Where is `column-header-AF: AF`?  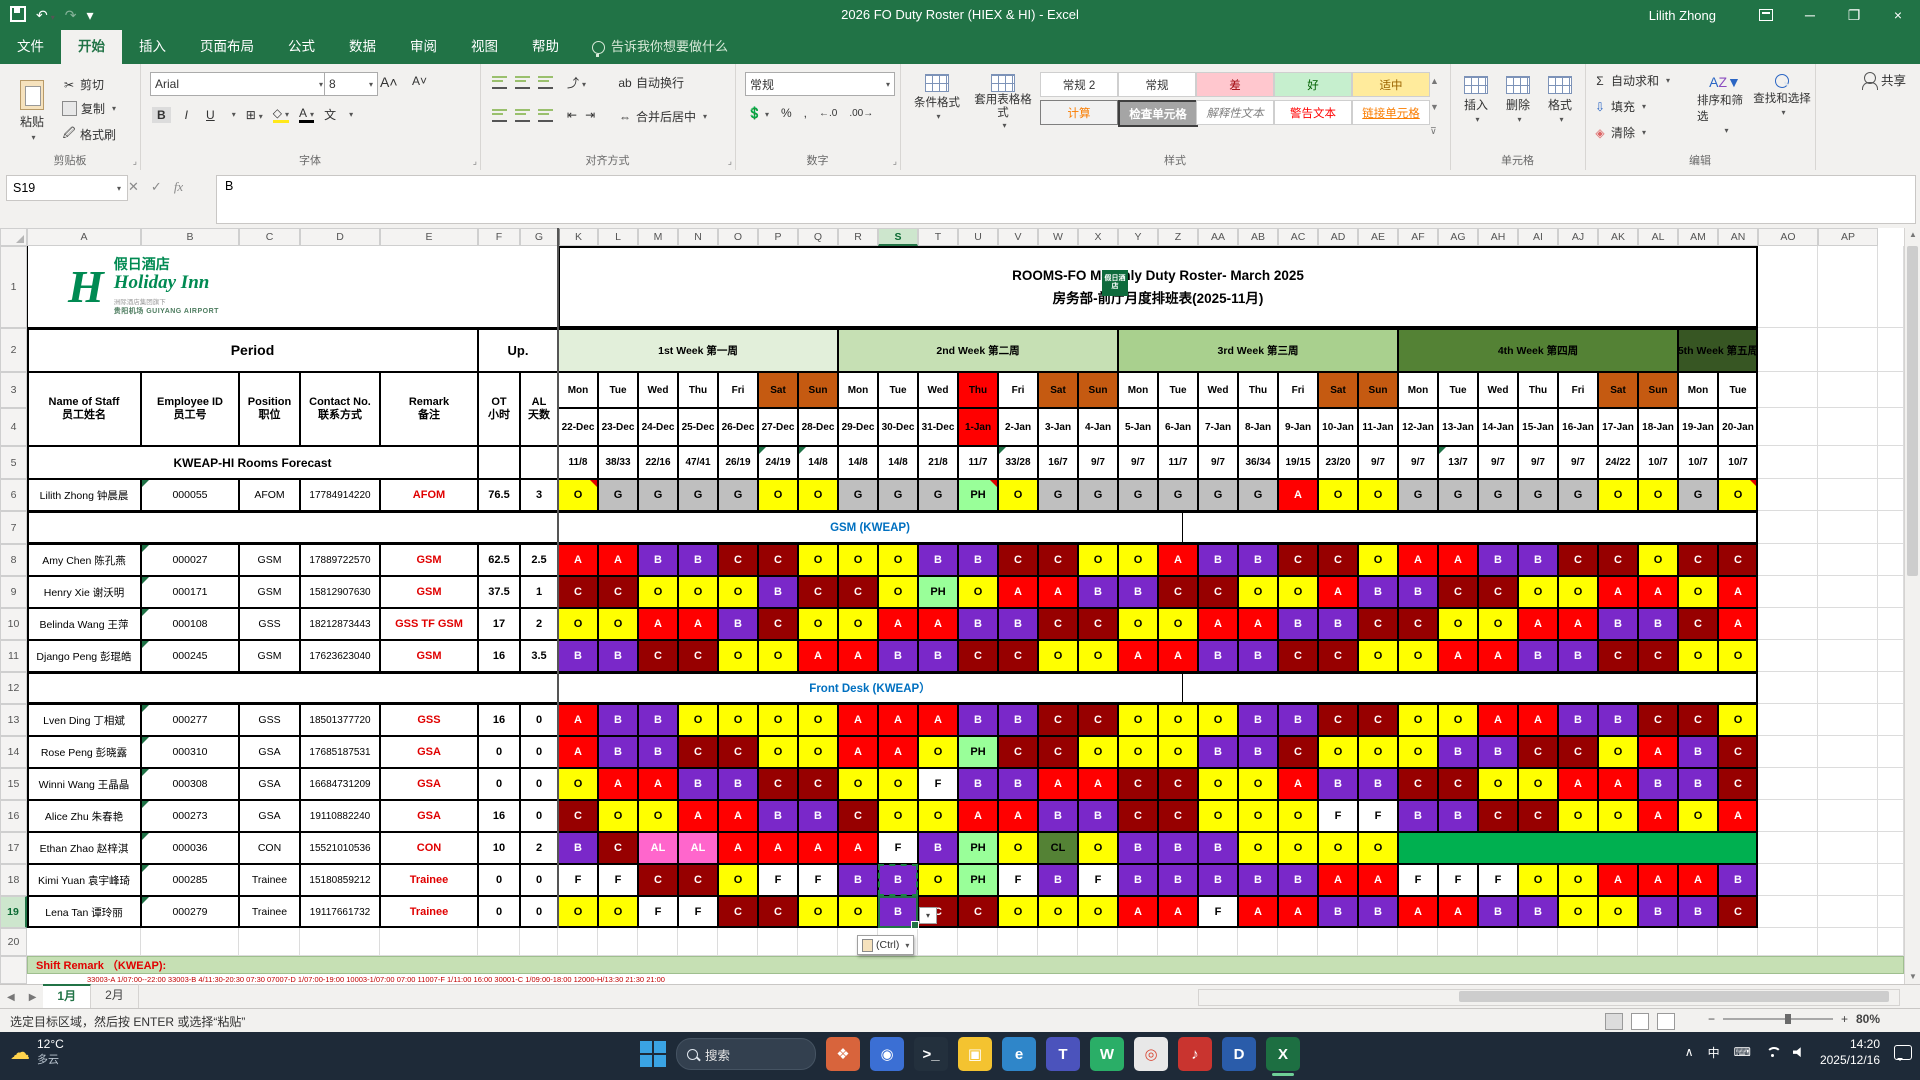 column-header-AF: AF is located at coordinates (1418, 237).